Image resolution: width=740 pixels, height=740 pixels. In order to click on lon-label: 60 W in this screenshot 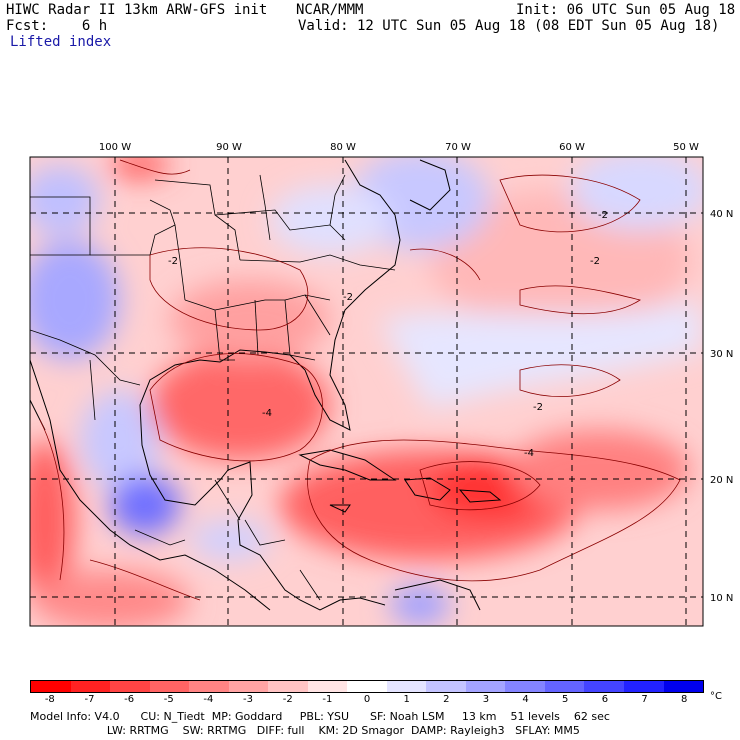, I will do `click(572, 147)`.